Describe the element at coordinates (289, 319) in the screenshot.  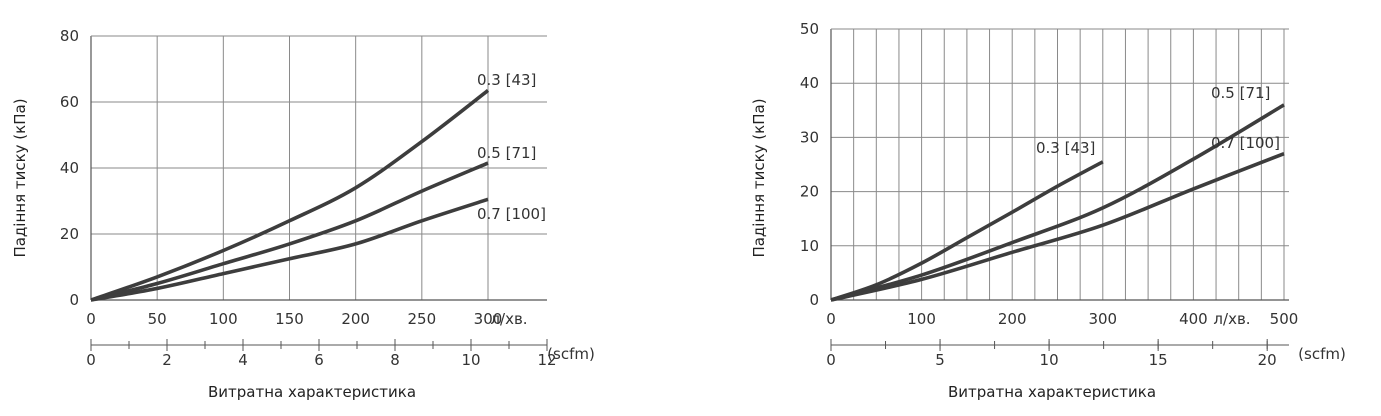
I see `chart1-x-tick-label: 150` at that location.